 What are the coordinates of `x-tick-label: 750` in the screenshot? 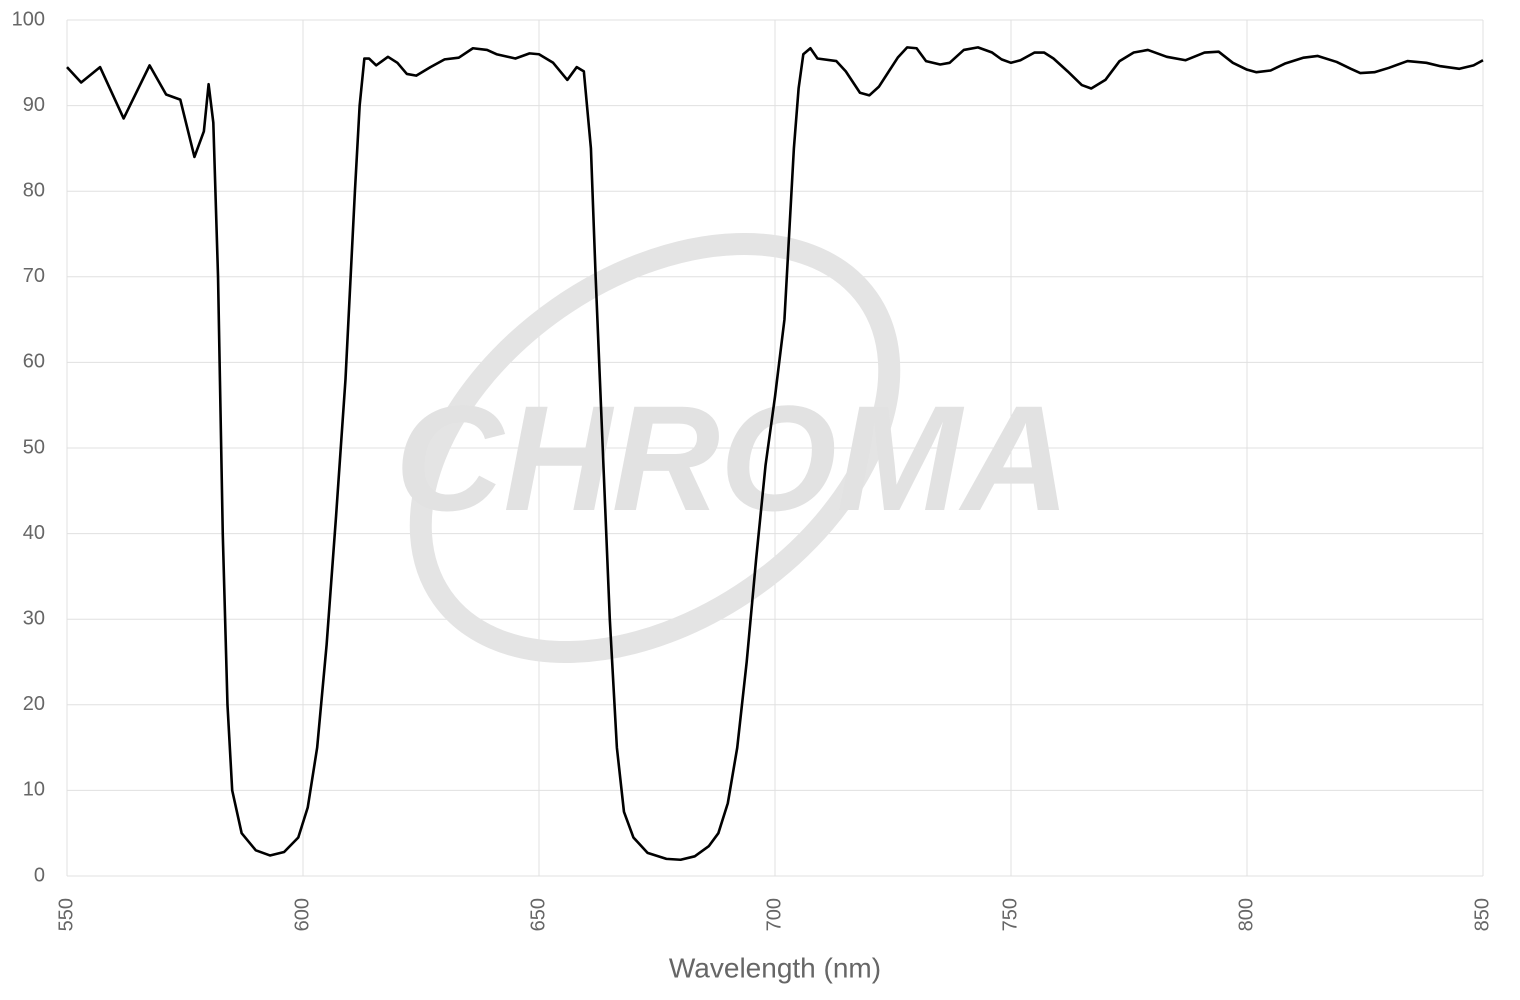 It's located at (1010, 914).